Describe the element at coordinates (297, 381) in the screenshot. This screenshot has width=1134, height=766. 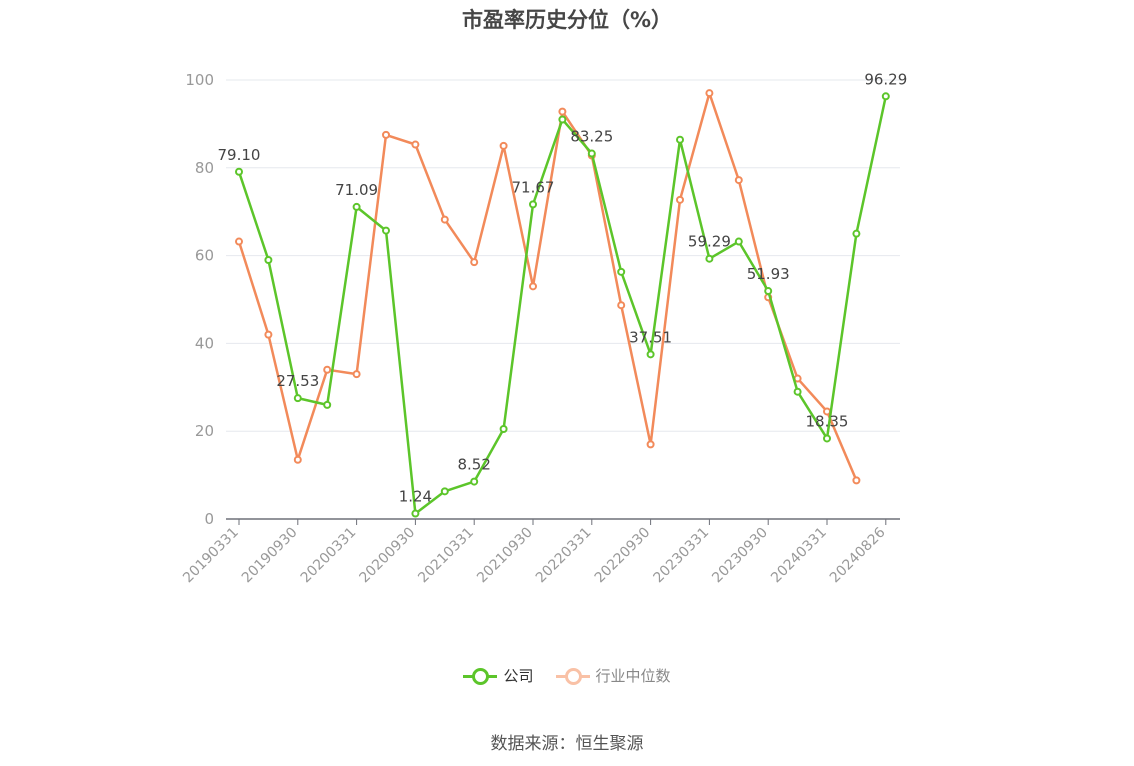
I see `data-label: 27.53` at that location.